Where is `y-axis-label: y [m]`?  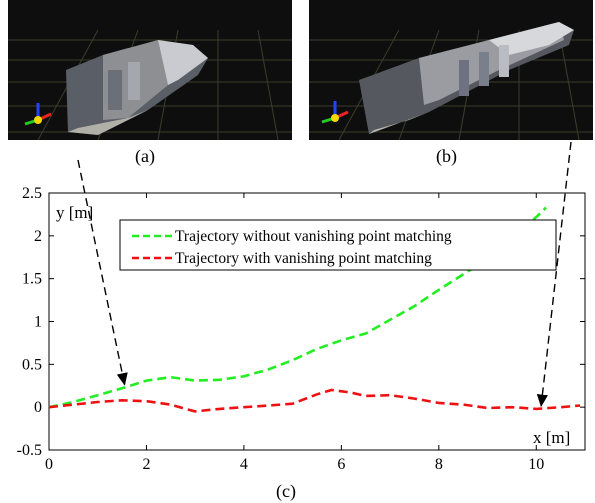 y-axis-label: y [m] is located at coordinates (74, 212).